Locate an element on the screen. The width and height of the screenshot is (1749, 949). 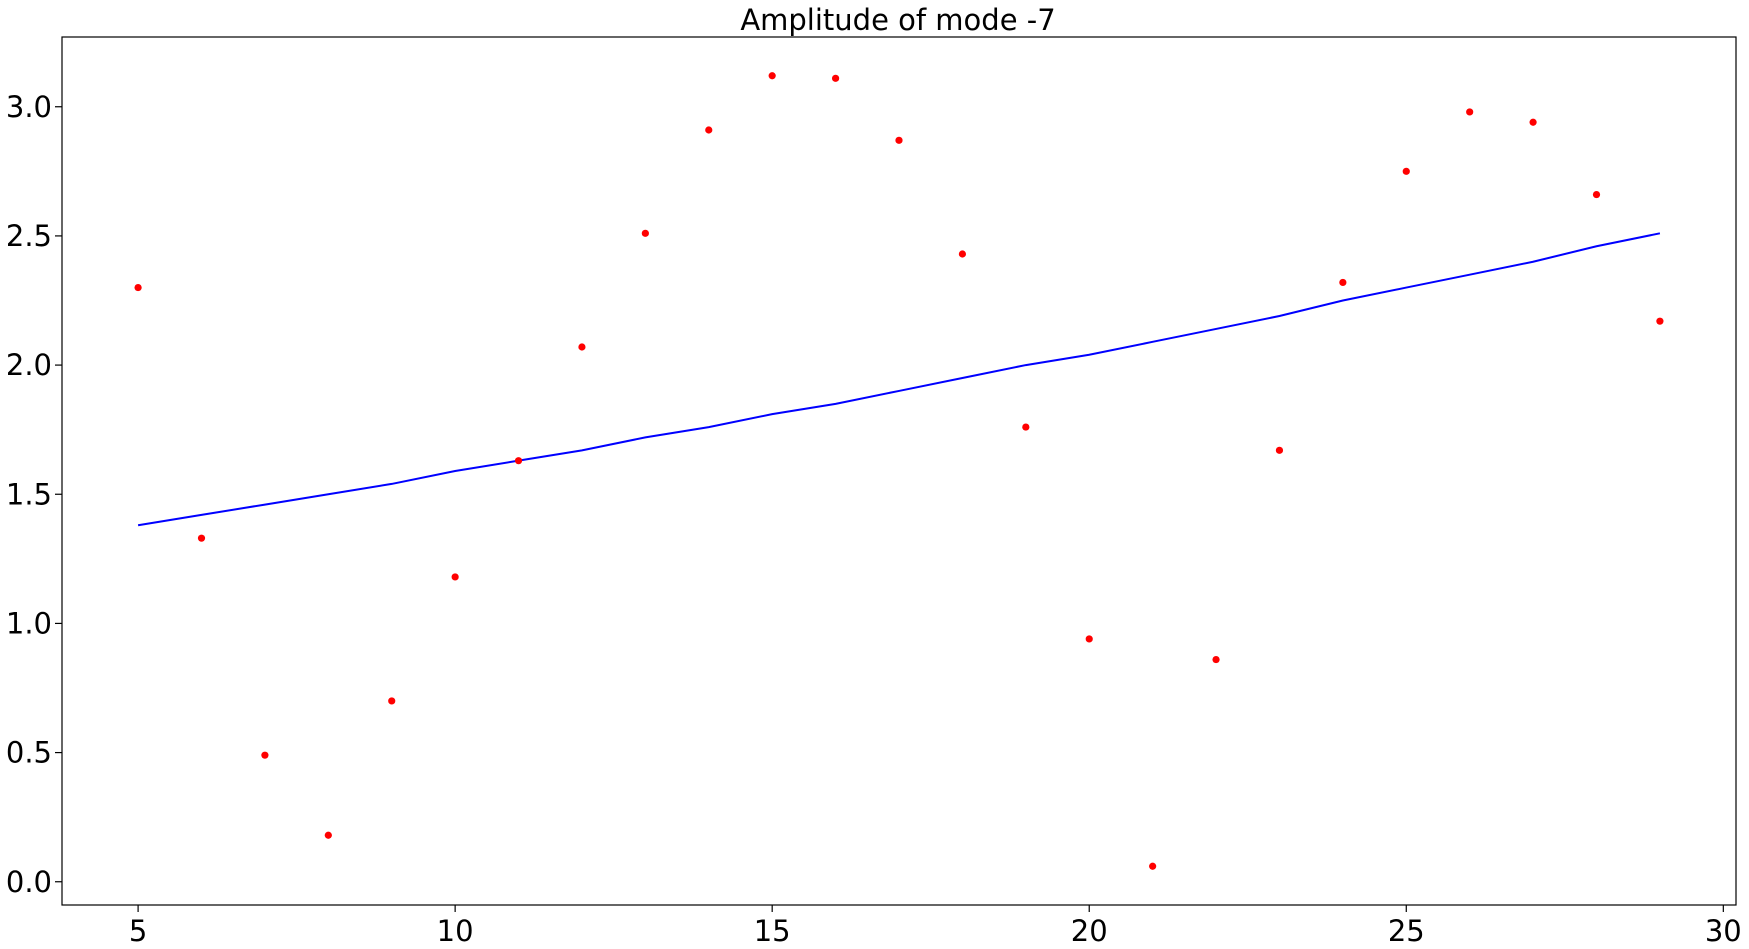
x-tick-label: 25 is located at coordinates (1406, 931).